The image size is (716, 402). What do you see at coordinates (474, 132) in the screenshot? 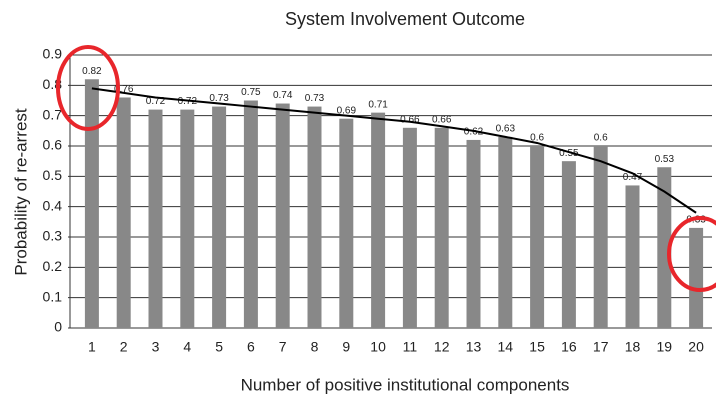
I see `value-label: 0.62` at bounding box center [474, 132].